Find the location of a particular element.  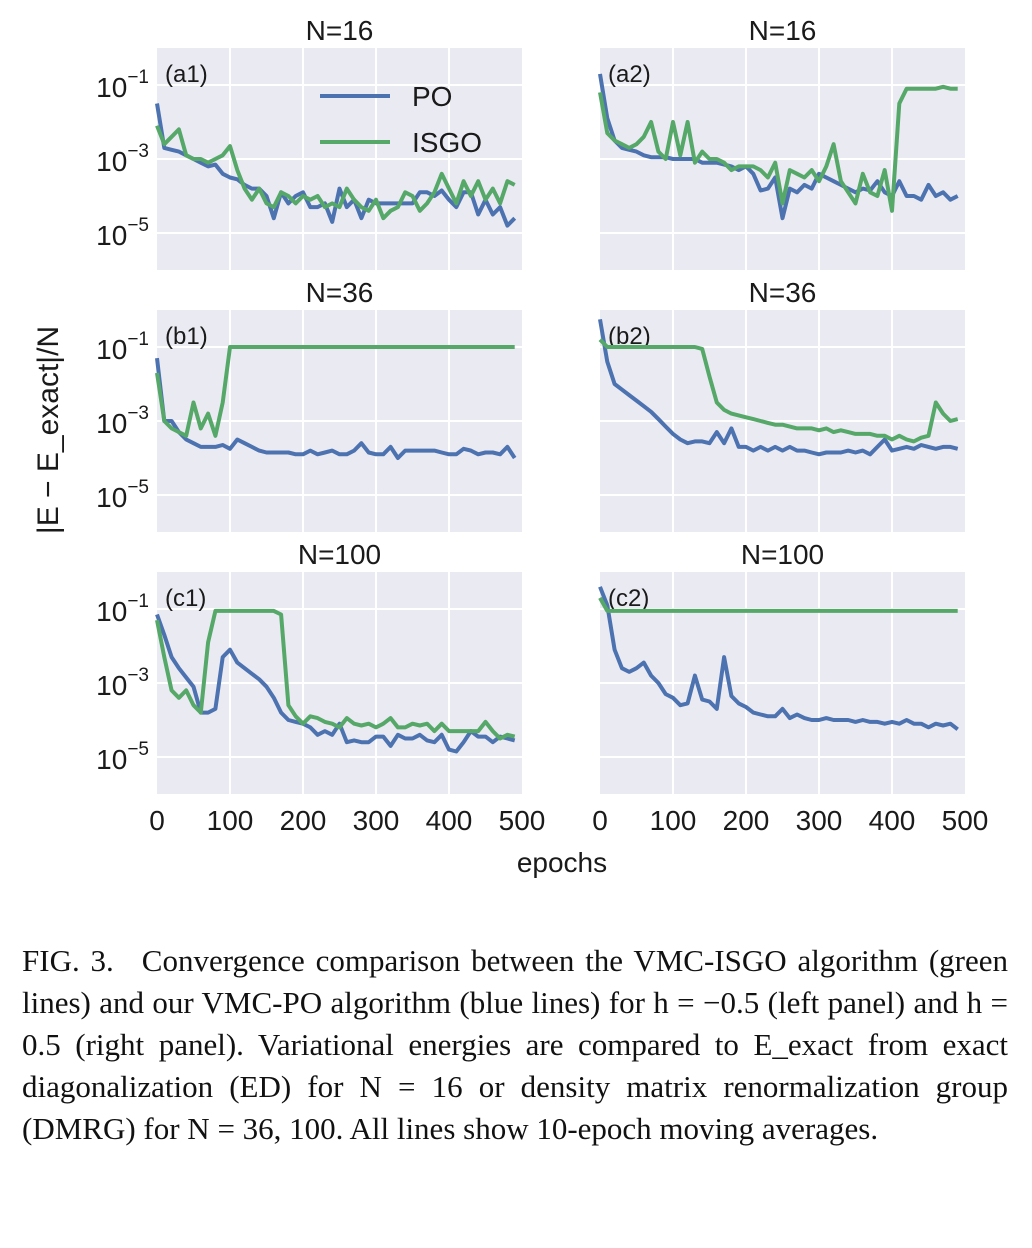

legend-label-isgo: ISGO is located at coordinates (447, 142).